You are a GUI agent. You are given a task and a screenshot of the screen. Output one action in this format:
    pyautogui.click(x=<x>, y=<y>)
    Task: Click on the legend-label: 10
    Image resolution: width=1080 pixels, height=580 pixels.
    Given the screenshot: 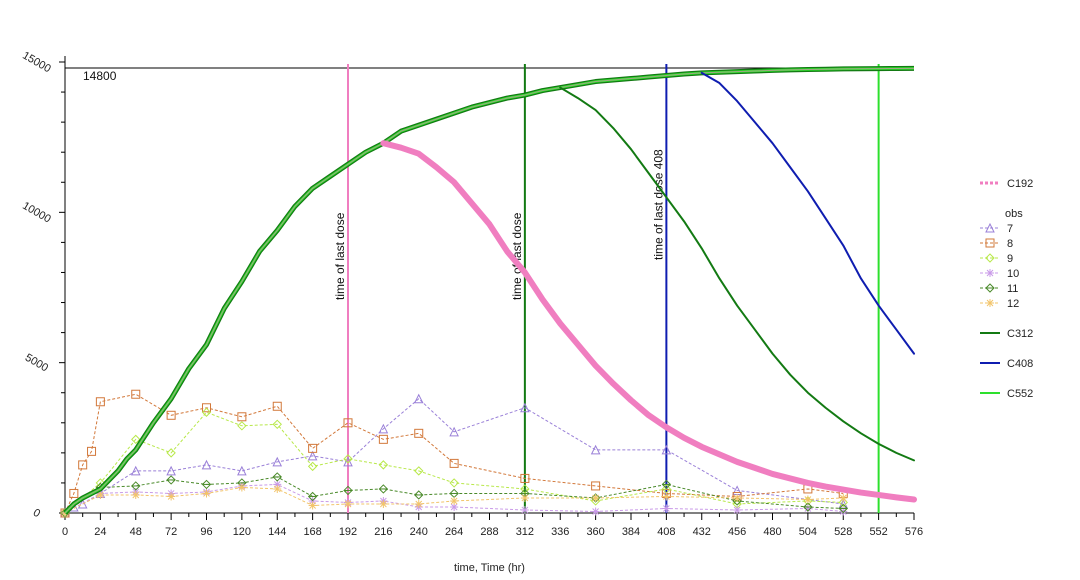 What is the action you would take?
    pyautogui.click(x=1013, y=274)
    